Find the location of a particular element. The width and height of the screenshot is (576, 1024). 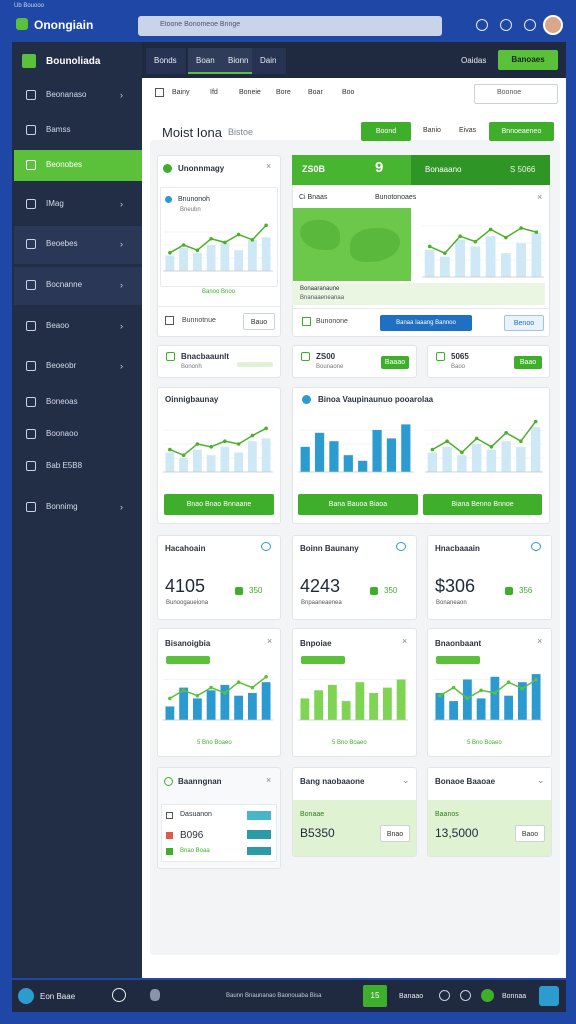

sidebar-item: Boneoas is located at coordinates (62, 401).